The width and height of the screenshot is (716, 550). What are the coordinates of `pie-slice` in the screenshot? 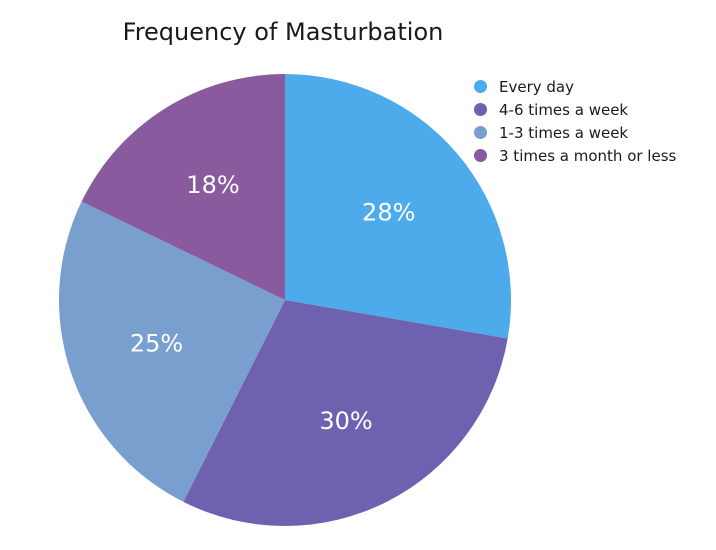 It's located at (183, 187).